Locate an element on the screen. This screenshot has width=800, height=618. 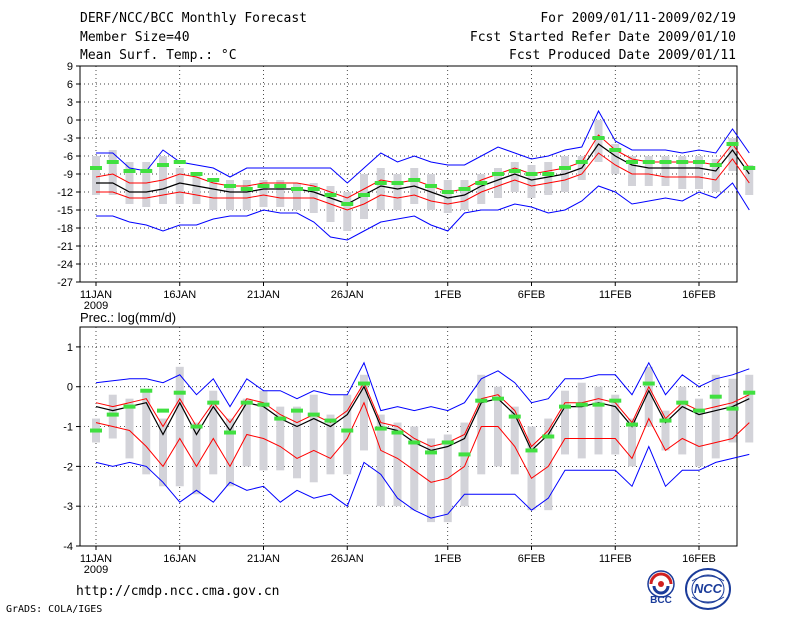
y-tick-label: -2 is located at coordinates (68, 467).